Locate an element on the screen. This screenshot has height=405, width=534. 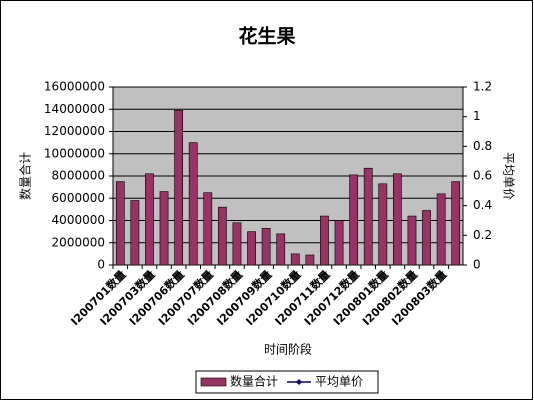
y-tick-label: 6000000 is located at coordinates (78, 198).